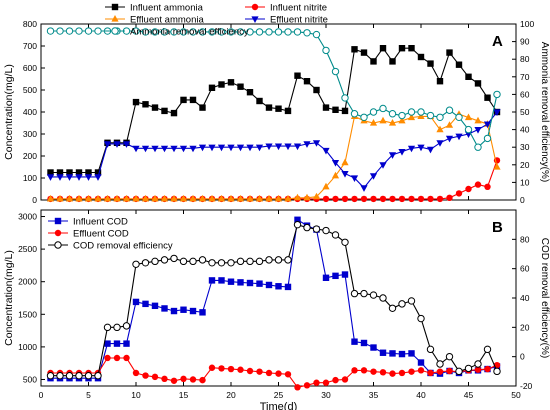  What do you see at coordinates (326, 395) in the screenshot?
I see `x-tick-label: 30` at bounding box center [326, 395].